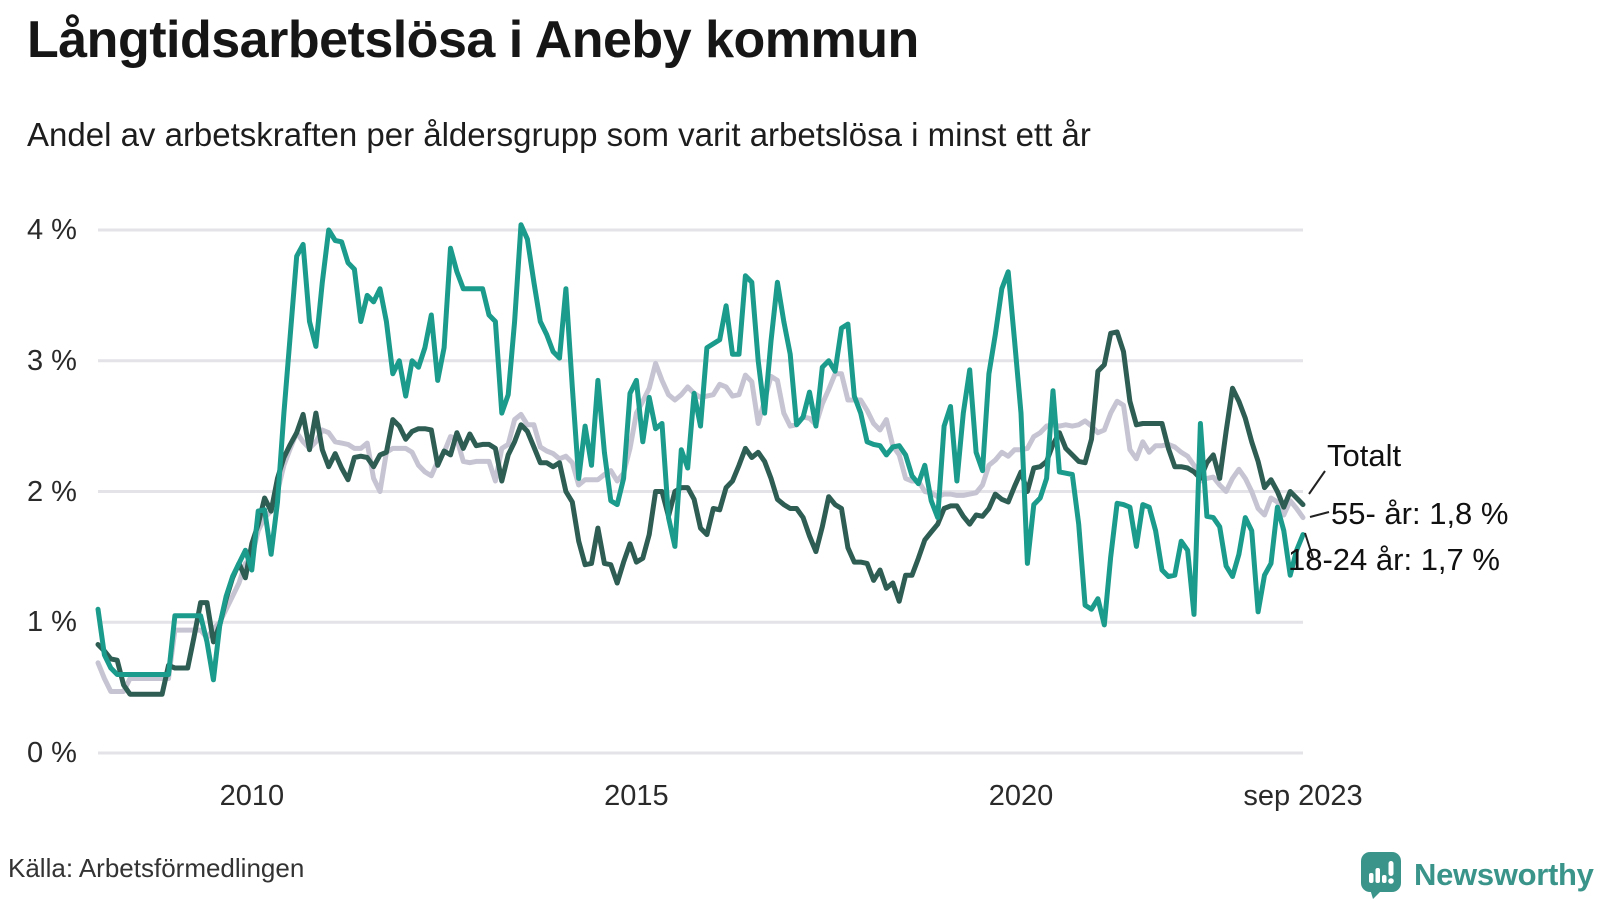 This screenshot has width=1600, height=900. Describe the element at coordinates (1303, 796) in the screenshot. I see `x-tick-label: sep 2023` at that location.